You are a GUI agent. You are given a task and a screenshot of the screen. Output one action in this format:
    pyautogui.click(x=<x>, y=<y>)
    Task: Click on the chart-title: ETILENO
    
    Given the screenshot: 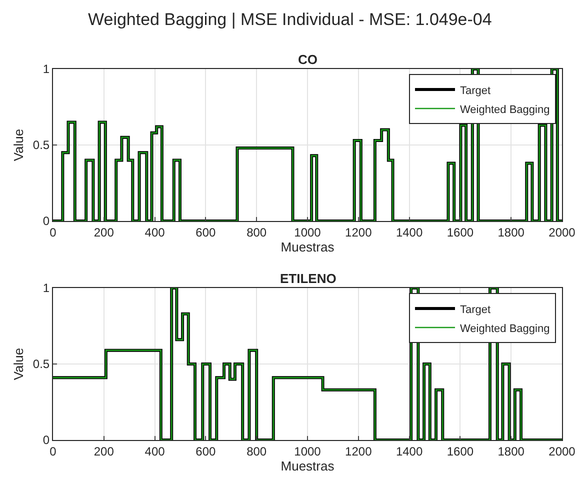 What is the action you would take?
    pyautogui.click(x=308, y=278)
    